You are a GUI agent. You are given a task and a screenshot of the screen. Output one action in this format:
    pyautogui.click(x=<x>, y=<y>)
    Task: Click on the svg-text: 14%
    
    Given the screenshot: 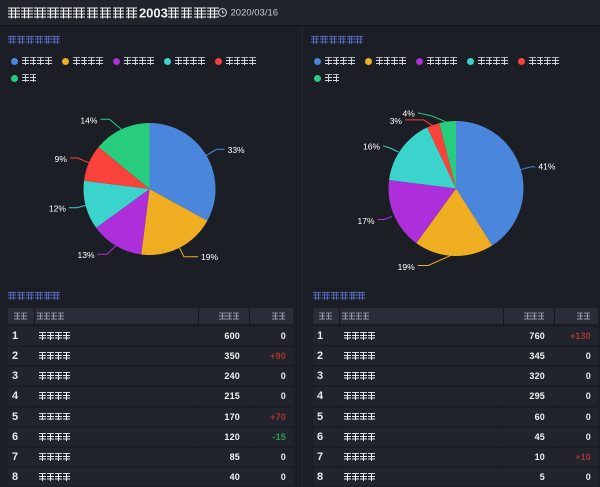 What is the action you would take?
    pyautogui.click(x=88, y=120)
    